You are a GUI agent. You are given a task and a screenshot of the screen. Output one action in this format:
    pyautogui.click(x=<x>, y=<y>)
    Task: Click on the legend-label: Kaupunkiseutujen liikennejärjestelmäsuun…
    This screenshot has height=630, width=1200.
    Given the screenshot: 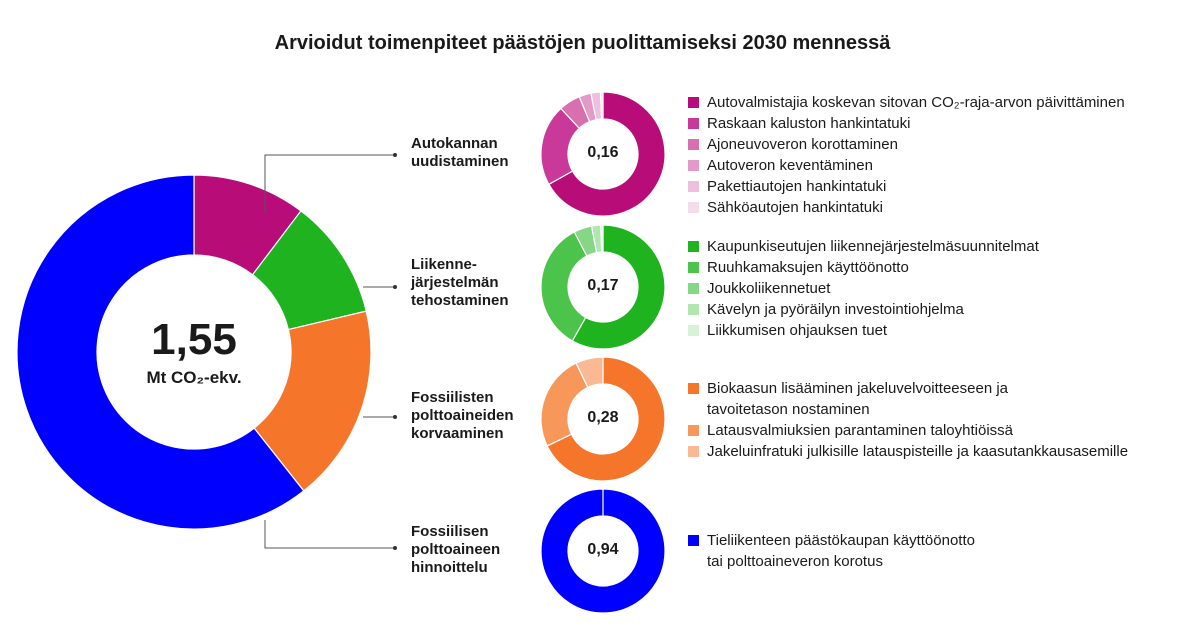 What is the action you would take?
    pyautogui.click(x=873, y=246)
    